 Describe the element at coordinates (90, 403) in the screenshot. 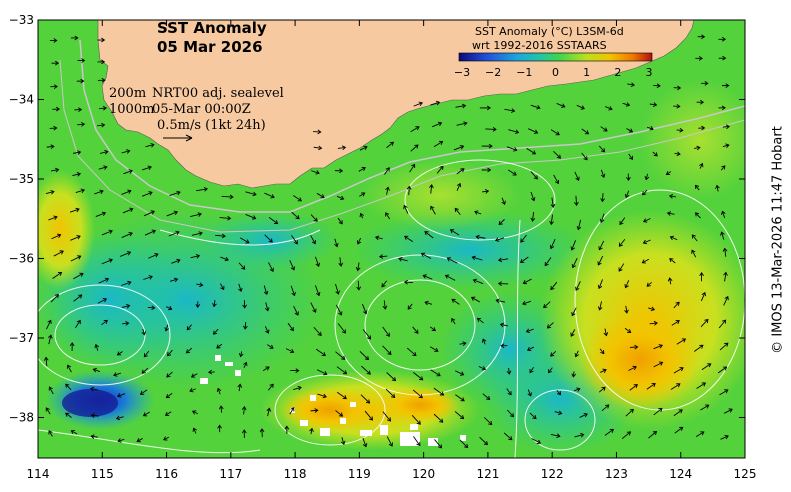

I see `cold-core` at that location.